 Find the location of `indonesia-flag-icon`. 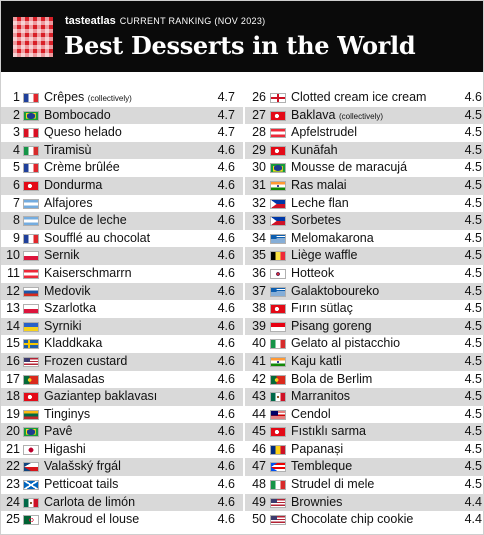

indonesia-flag-icon is located at coordinates (278, 326).